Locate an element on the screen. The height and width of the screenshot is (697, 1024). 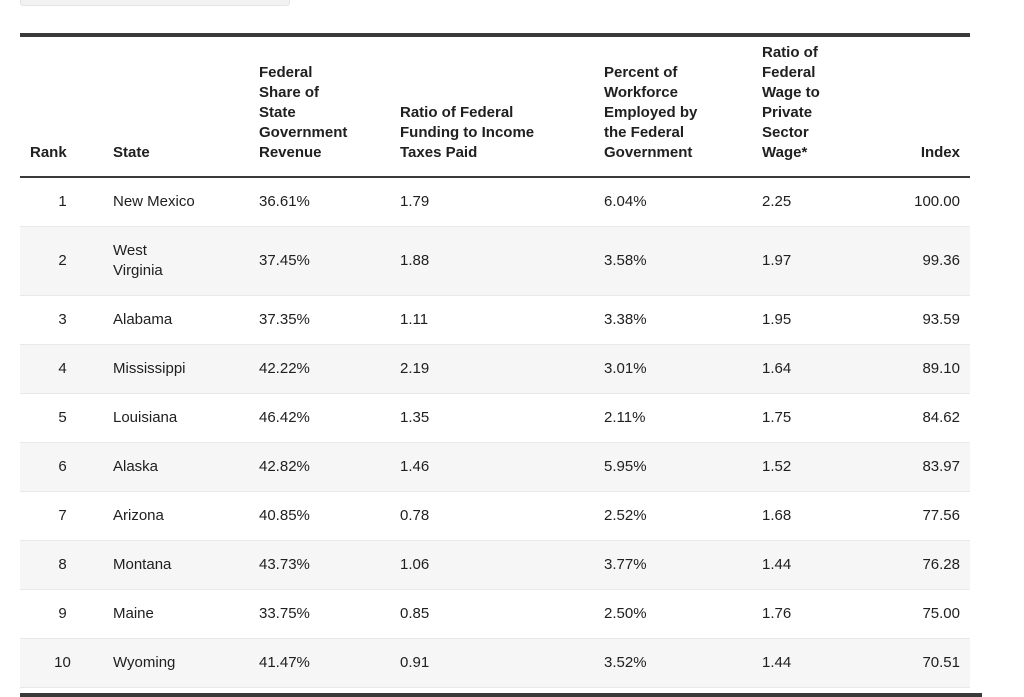
cell-index: 76.28 is located at coordinates (916, 565).